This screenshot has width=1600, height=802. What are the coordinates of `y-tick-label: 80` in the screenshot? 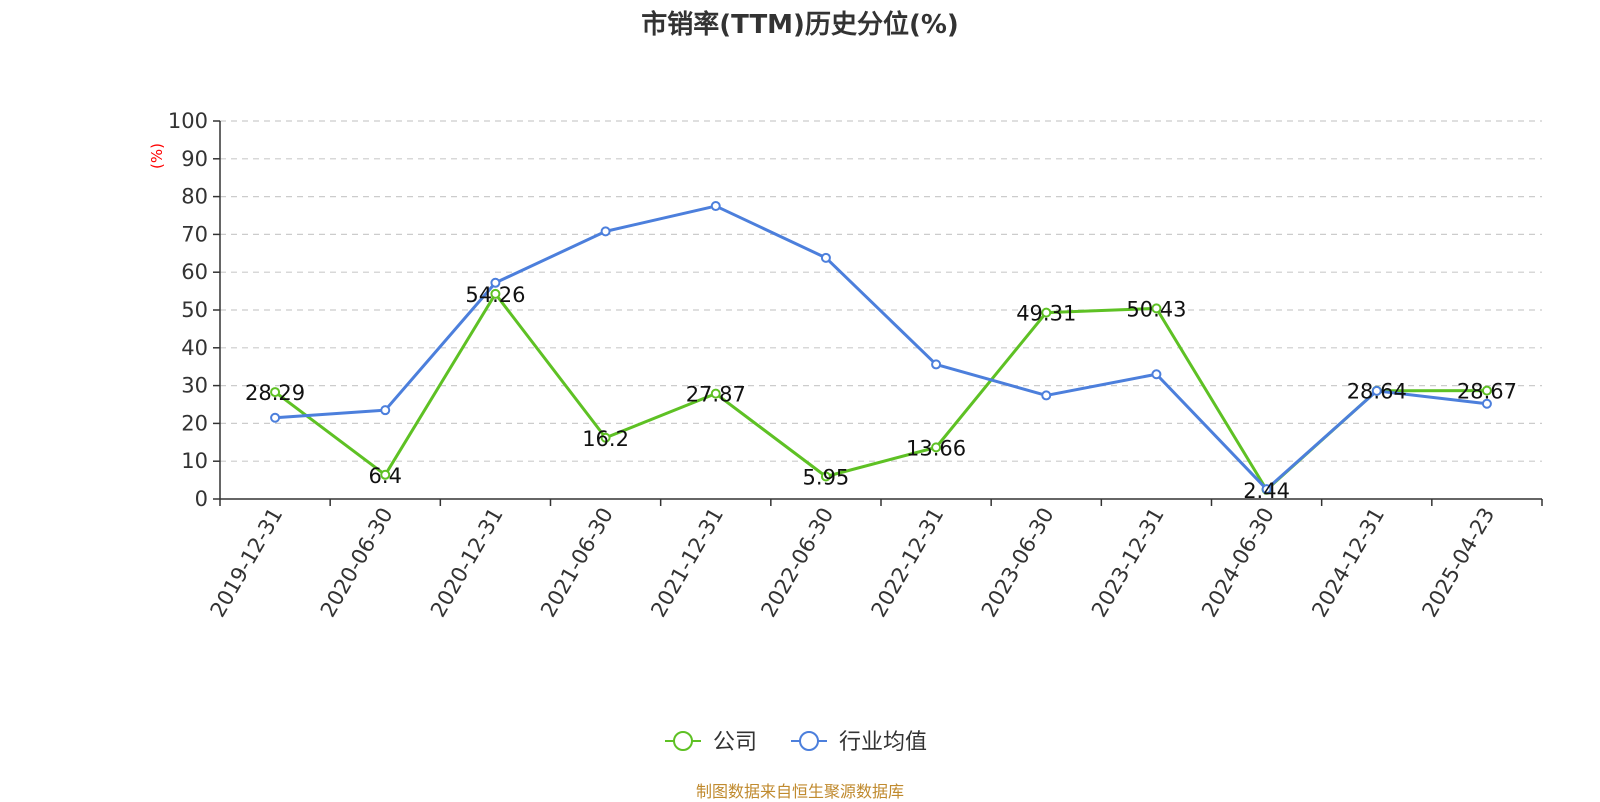 It's located at (194, 197).